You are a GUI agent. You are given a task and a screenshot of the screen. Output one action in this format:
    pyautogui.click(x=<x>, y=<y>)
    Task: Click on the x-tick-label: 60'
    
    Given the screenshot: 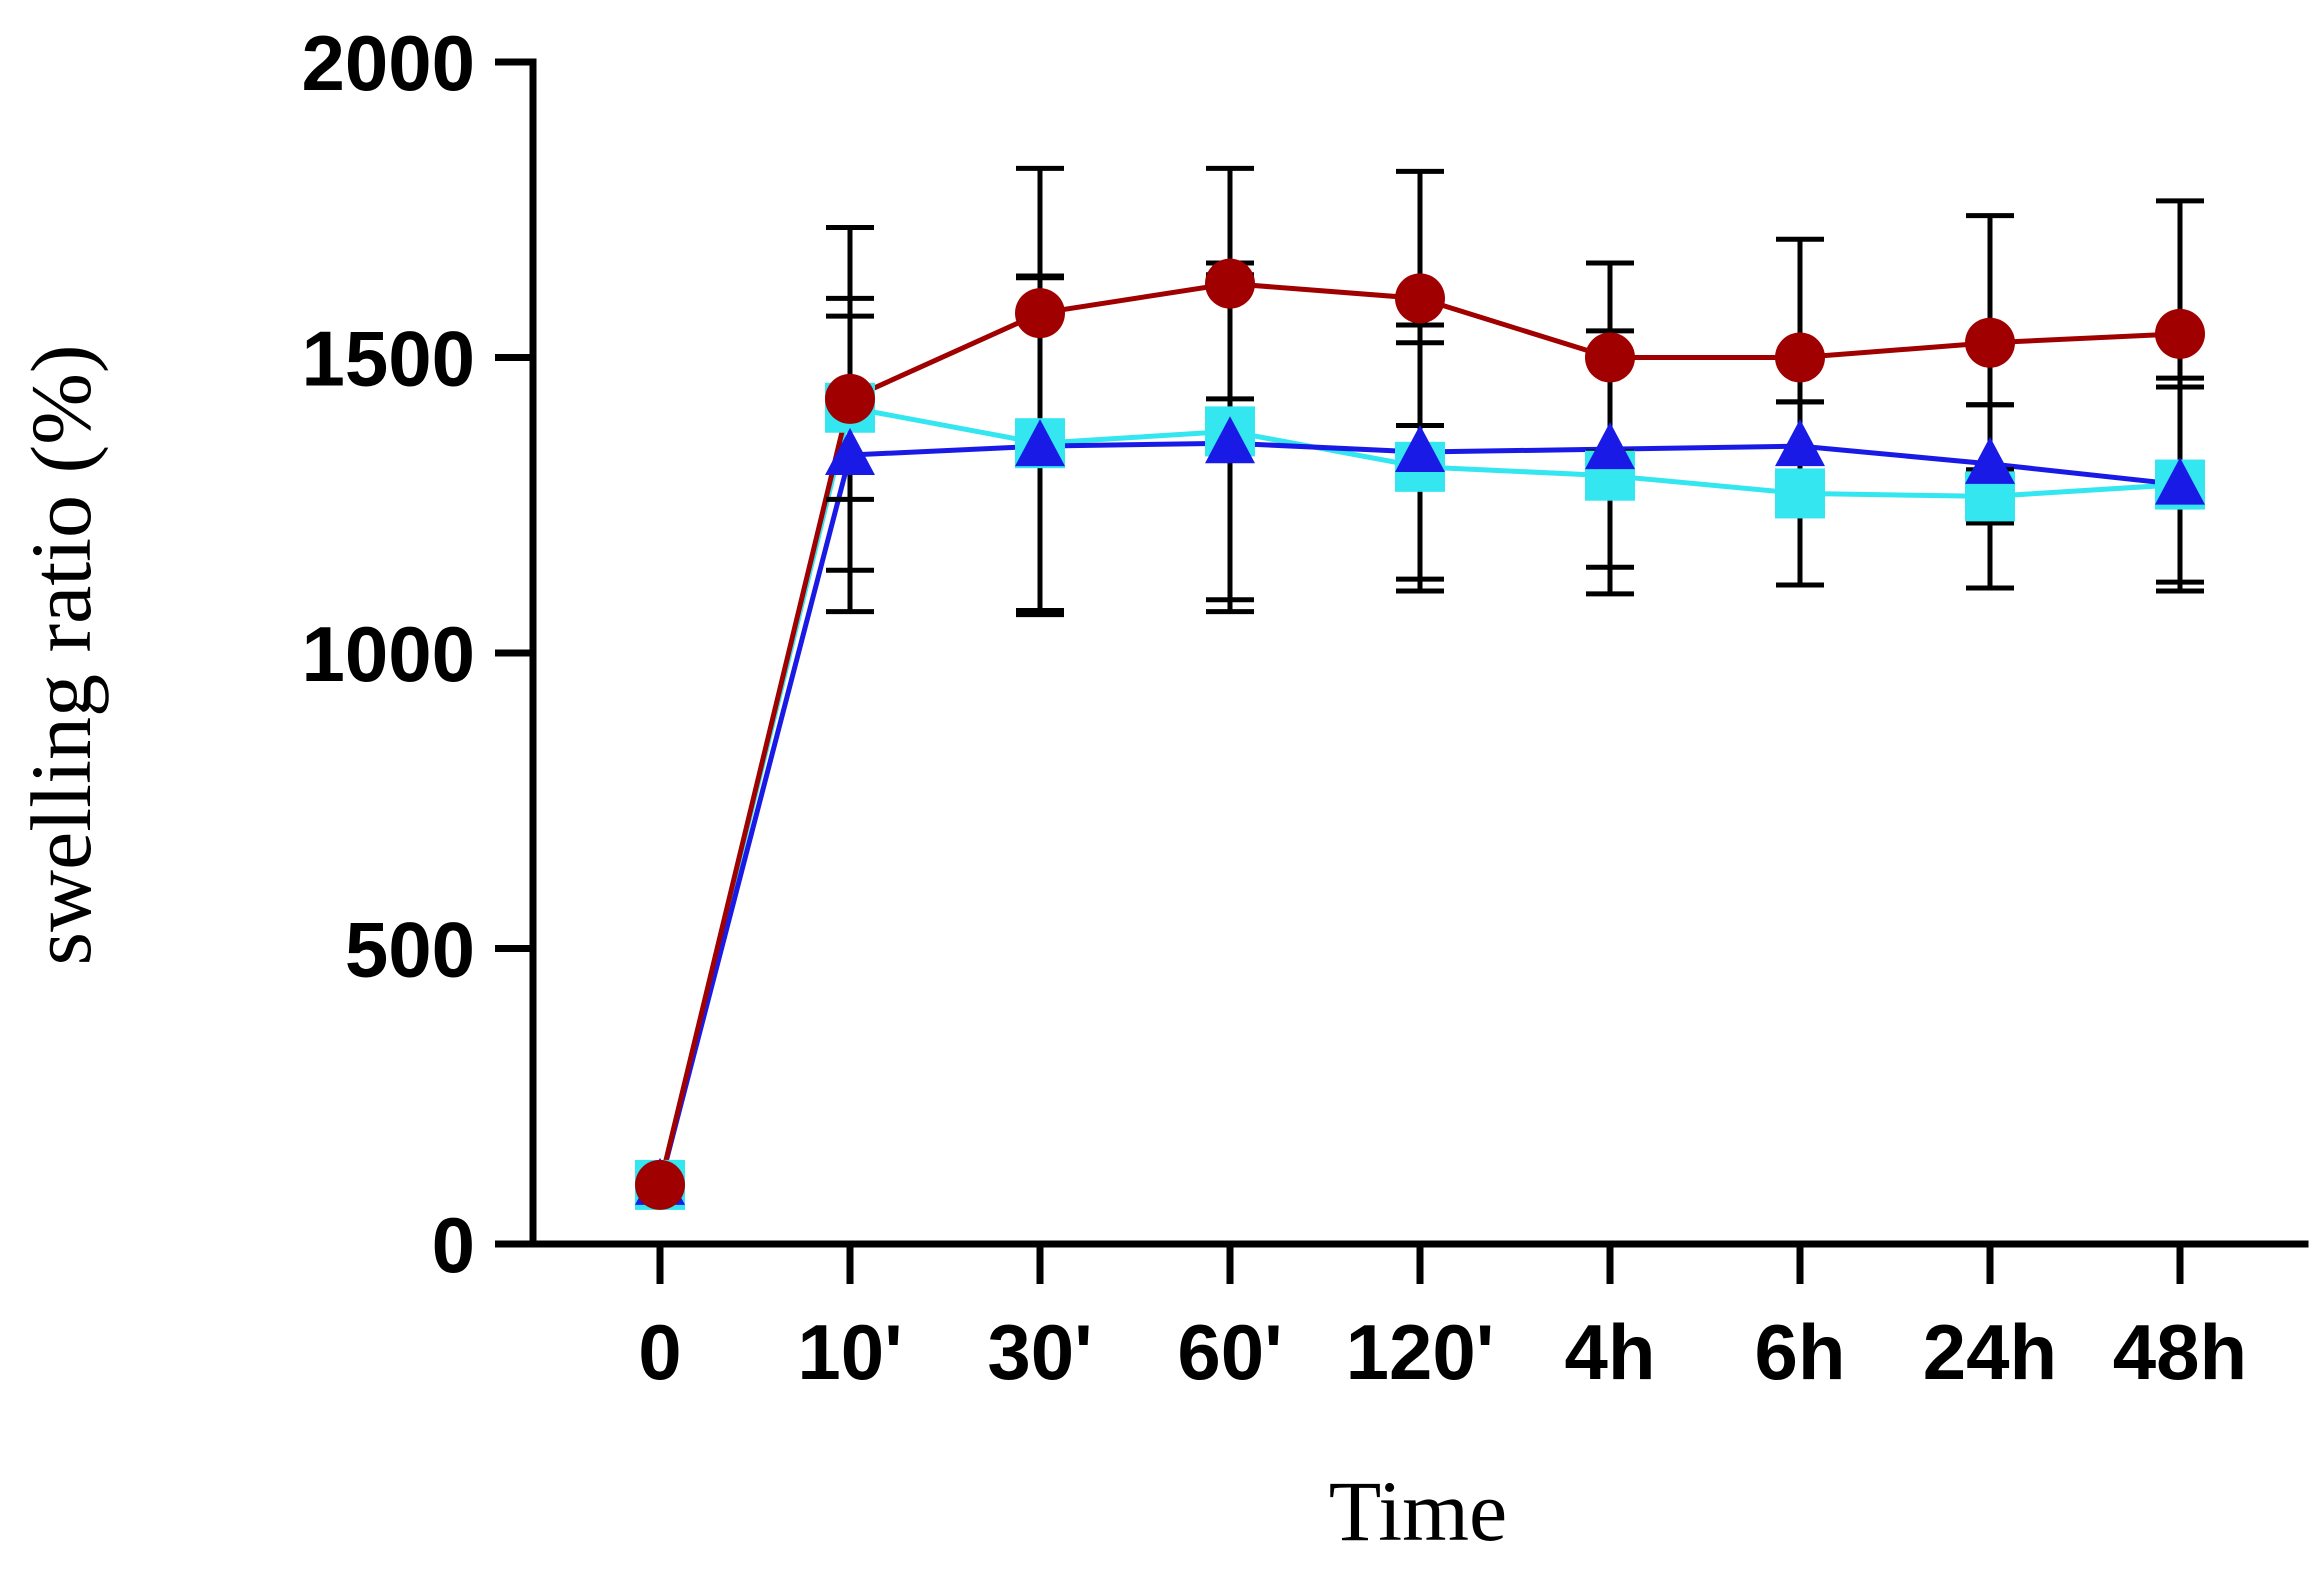 What is the action you would take?
    pyautogui.click(x=1229, y=1352)
    